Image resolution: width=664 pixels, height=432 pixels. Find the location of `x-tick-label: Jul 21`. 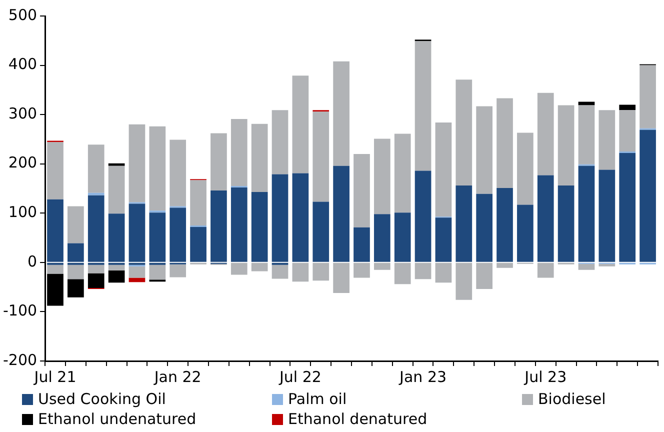

x-tick-label: Jul 21 is located at coordinates (54, 377).